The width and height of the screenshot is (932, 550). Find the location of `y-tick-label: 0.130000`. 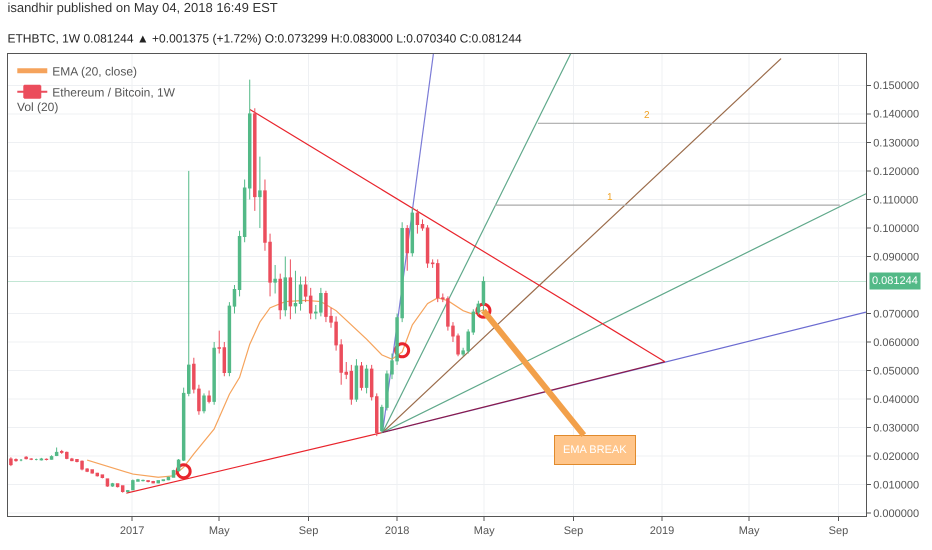

y-tick-label: 0.130000 is located at coordinates (896, 143).